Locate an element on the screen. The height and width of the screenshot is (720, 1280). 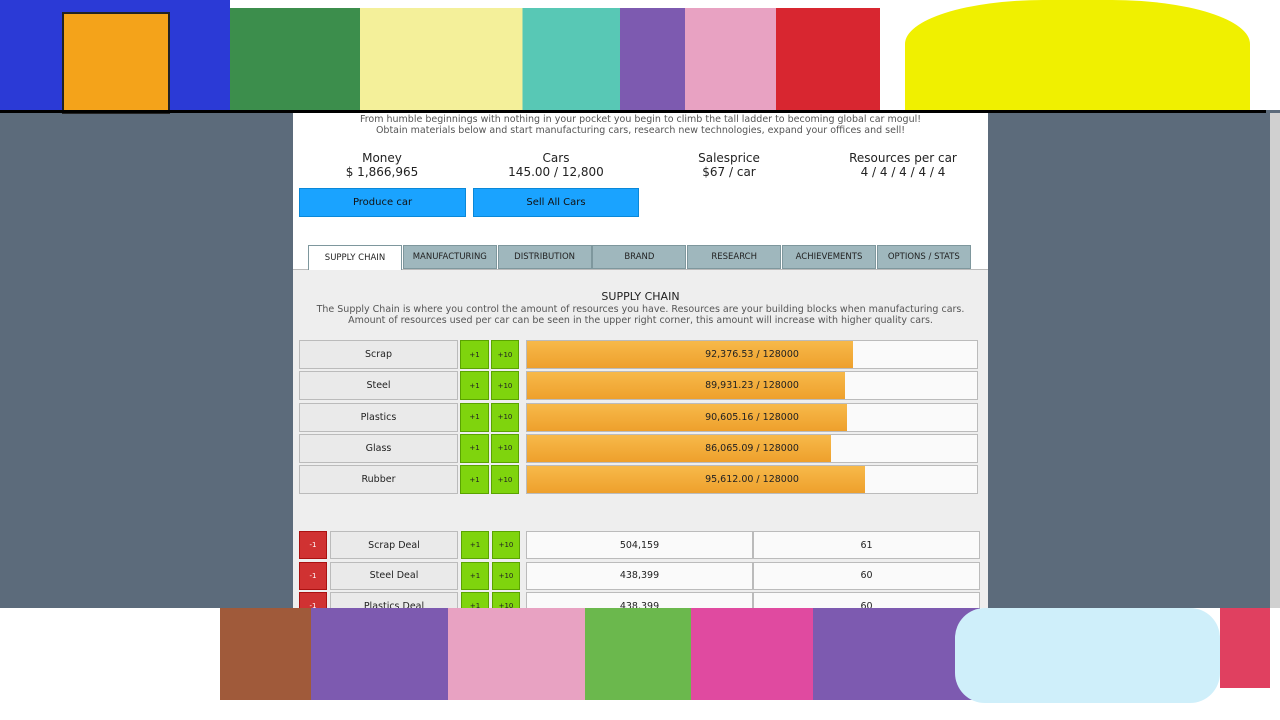
tab: BRAND is located at coordinates (639, 257).